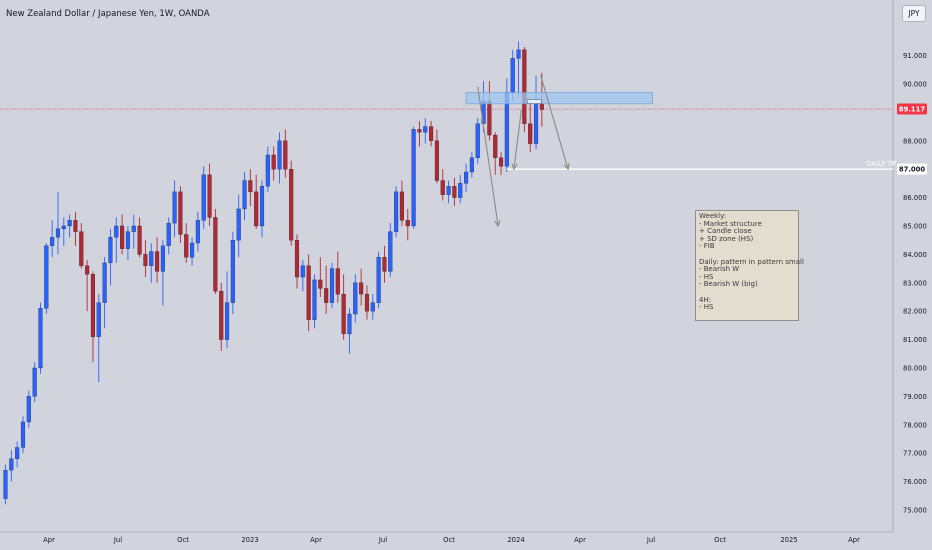 The height and width of the screenshot is (550, 932). What do you see at coordinates (915, 397) in the screenshot?
I see `price-tick-label: 79.000` at bounding box center [915, 397].